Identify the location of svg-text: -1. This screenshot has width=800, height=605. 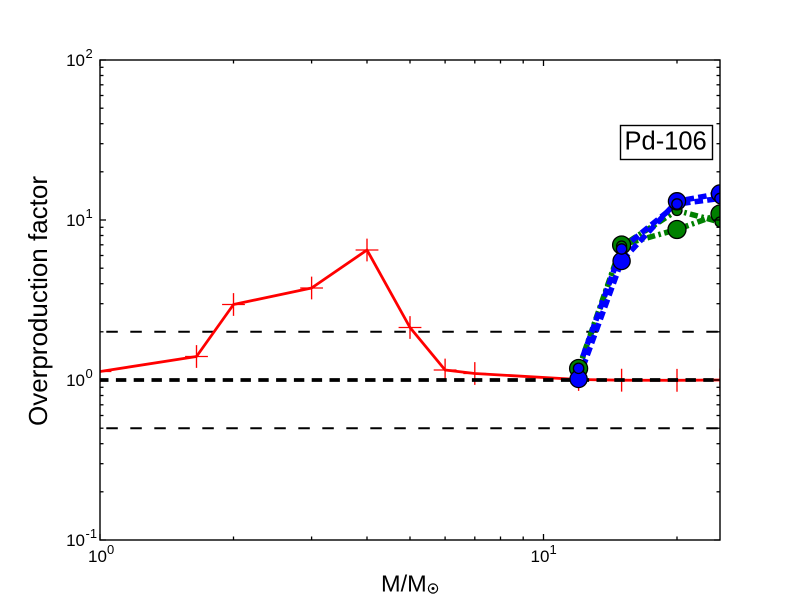
(92, 533).